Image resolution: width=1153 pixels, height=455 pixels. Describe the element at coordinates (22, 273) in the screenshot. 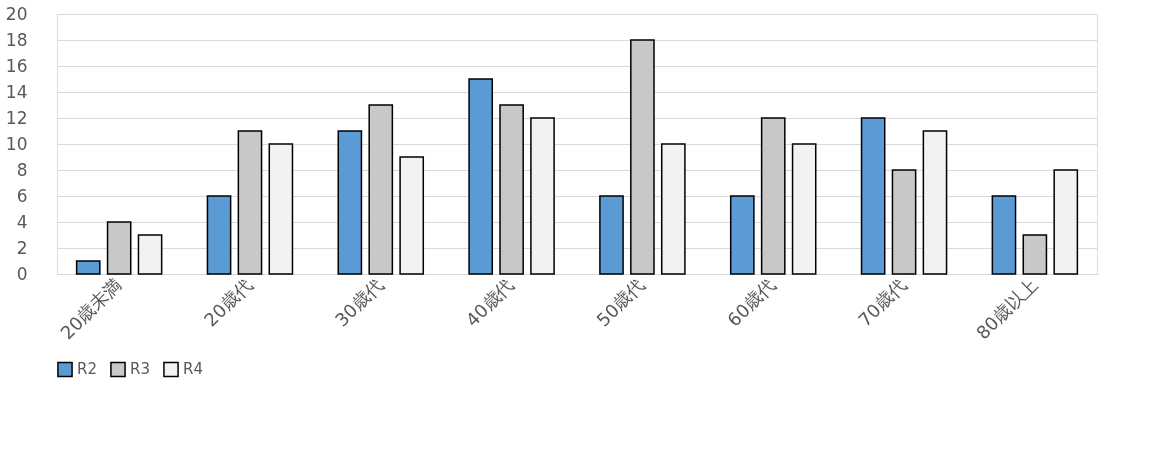

I see `y-tick-label: 0` at that location.